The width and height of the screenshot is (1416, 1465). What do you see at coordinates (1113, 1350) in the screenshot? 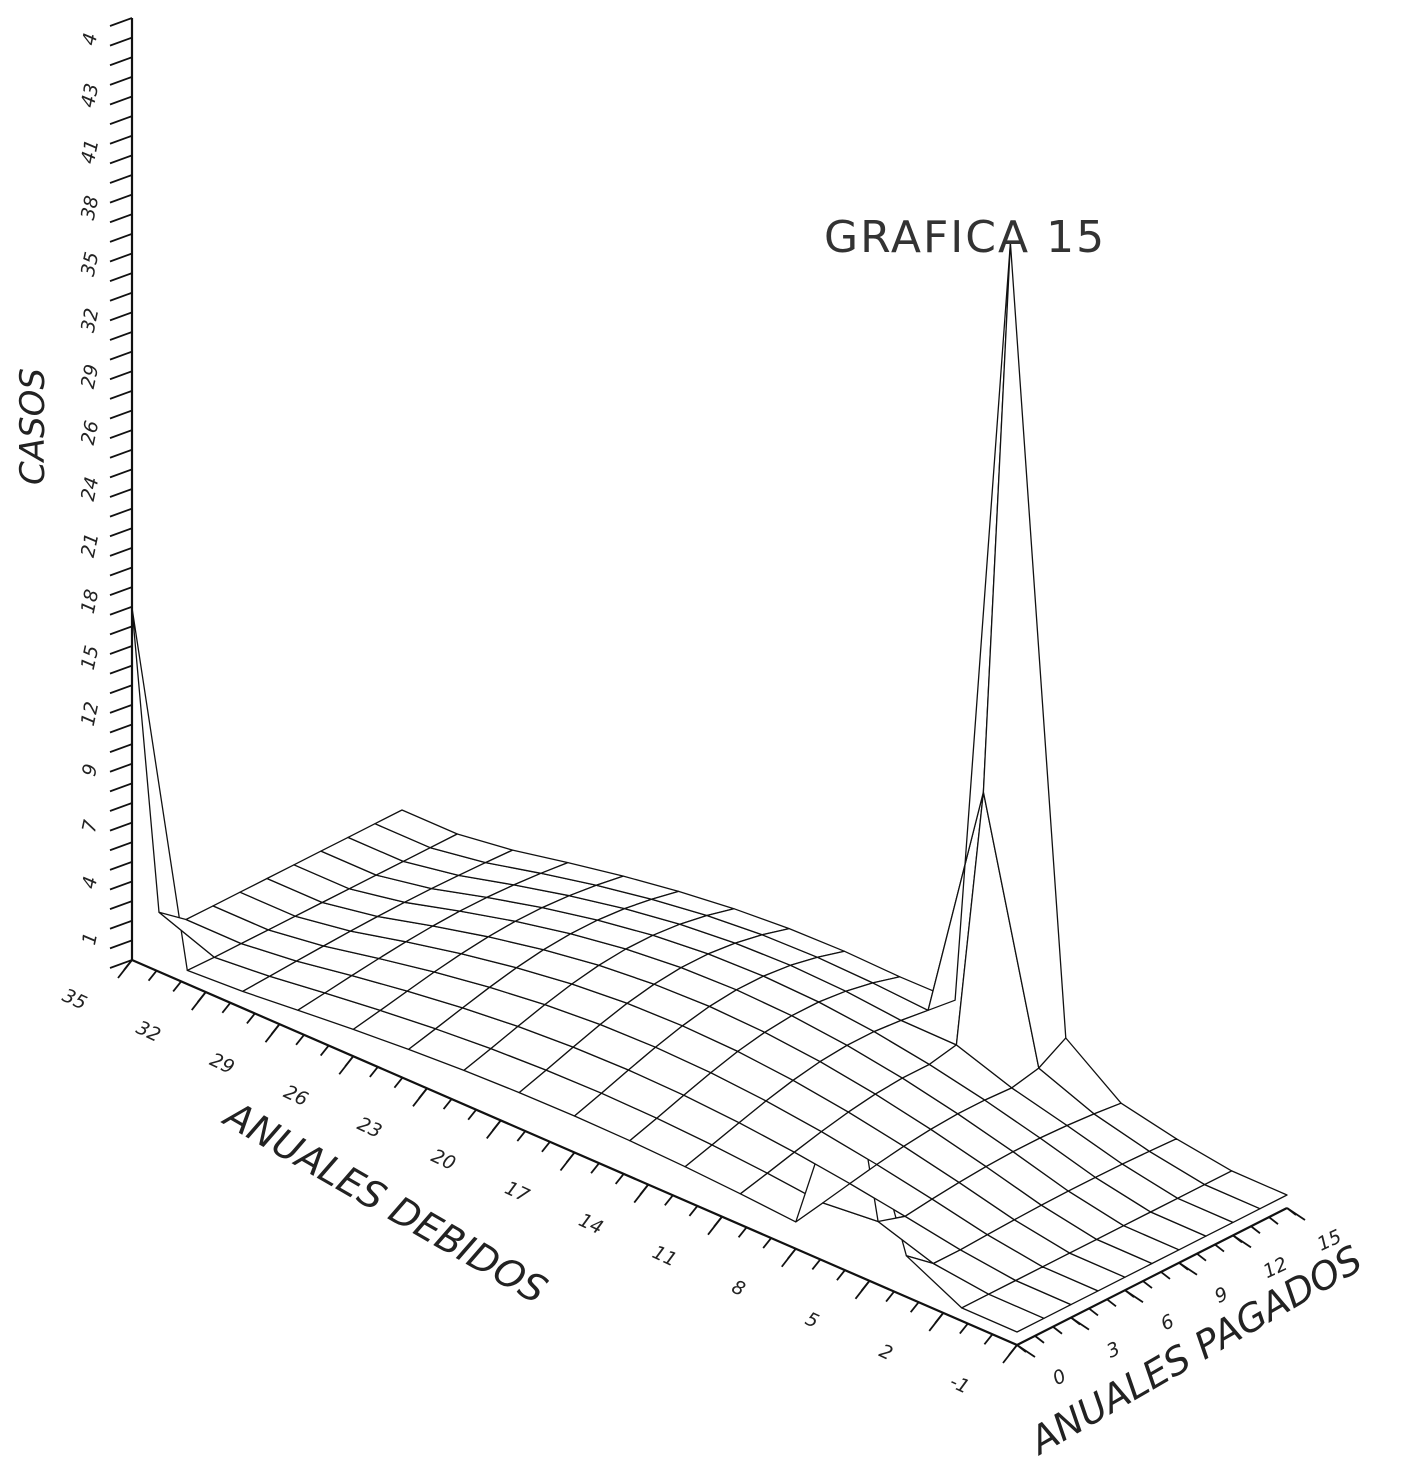
I see `y-tick-label: 3` at bounding box center [1113, 1350].